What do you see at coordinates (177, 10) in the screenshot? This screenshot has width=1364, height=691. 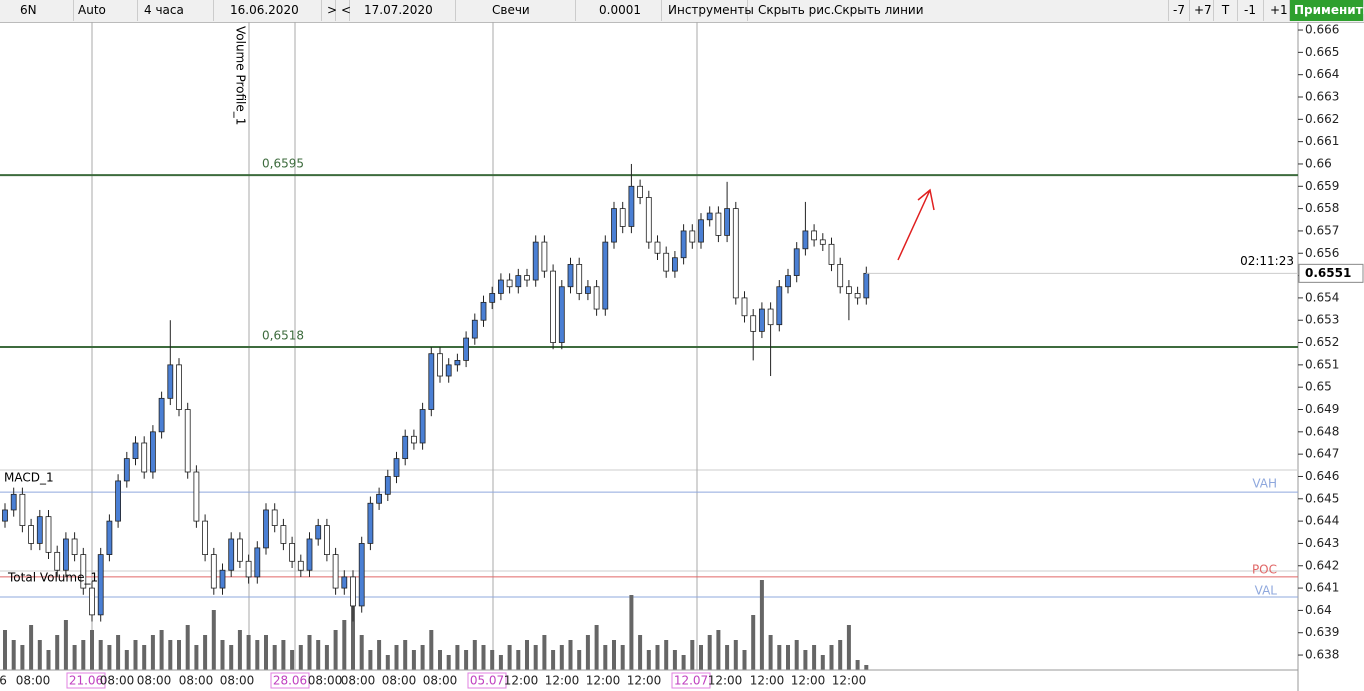 I see `timeframe-select: 4 часа` at bounding box center [177, 10].